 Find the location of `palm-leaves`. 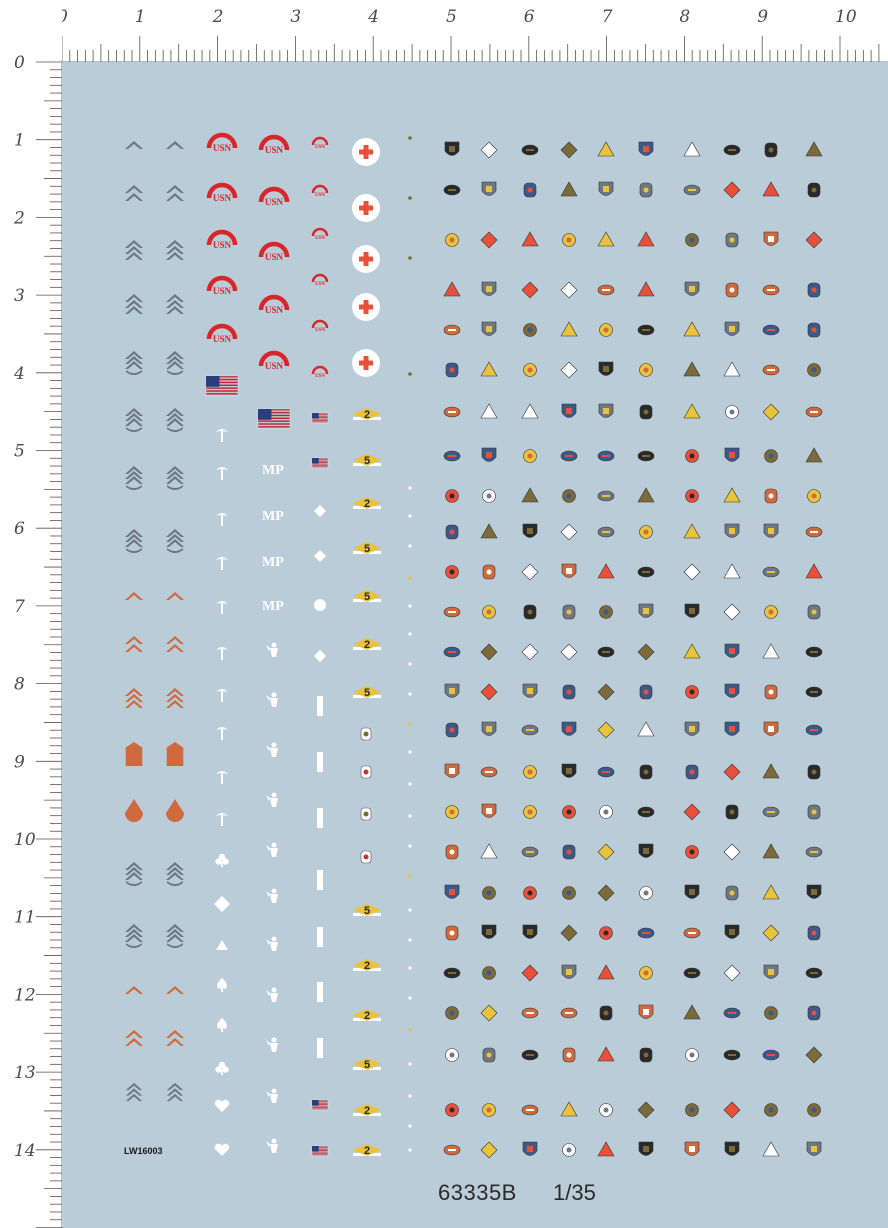

palm-leaves is located at coordinates (222, 468).